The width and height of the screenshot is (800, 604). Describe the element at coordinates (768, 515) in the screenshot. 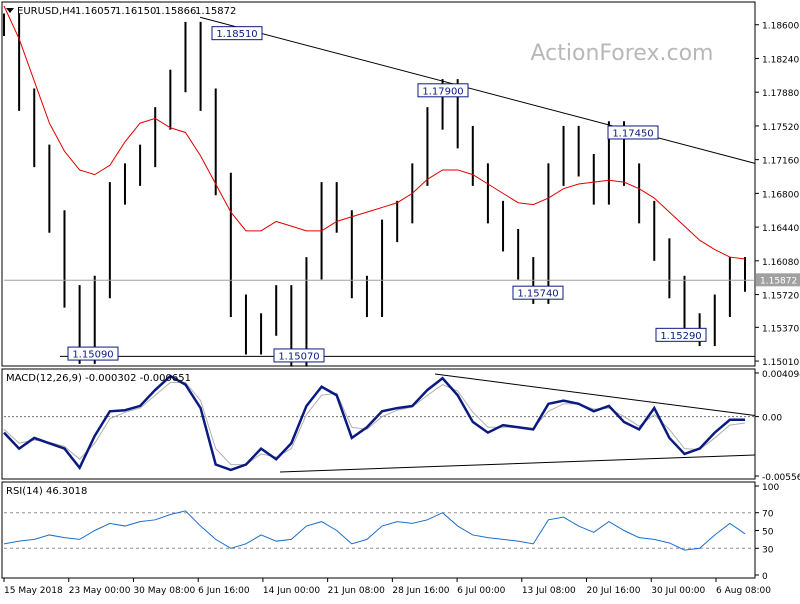

I see `rsi-y-tick-label: 70` at that location.